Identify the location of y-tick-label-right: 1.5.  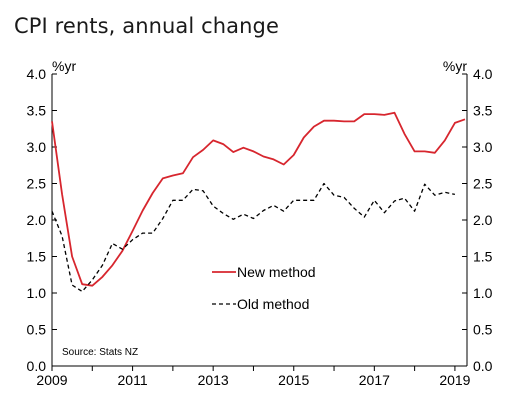
(483, 257).